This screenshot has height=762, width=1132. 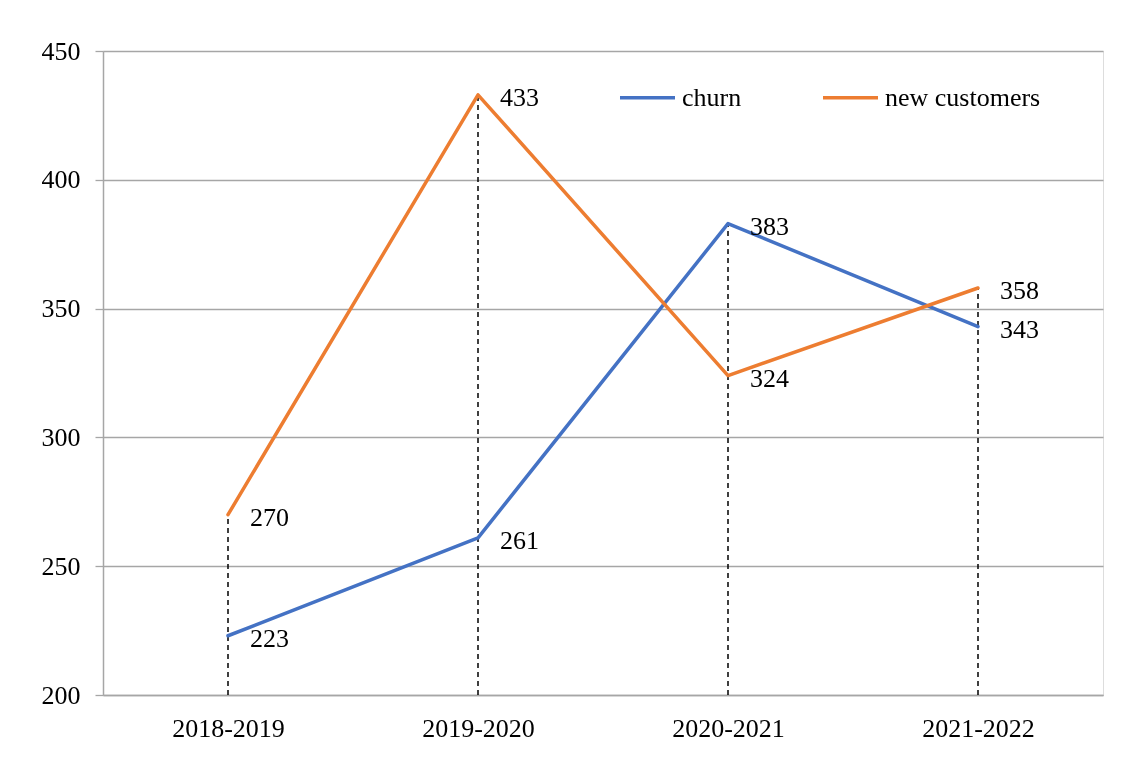 What do you see at coordinates (61, 695) in the screenshot?
I see `y-tick-label: 200` at bounding box center [61, 695].